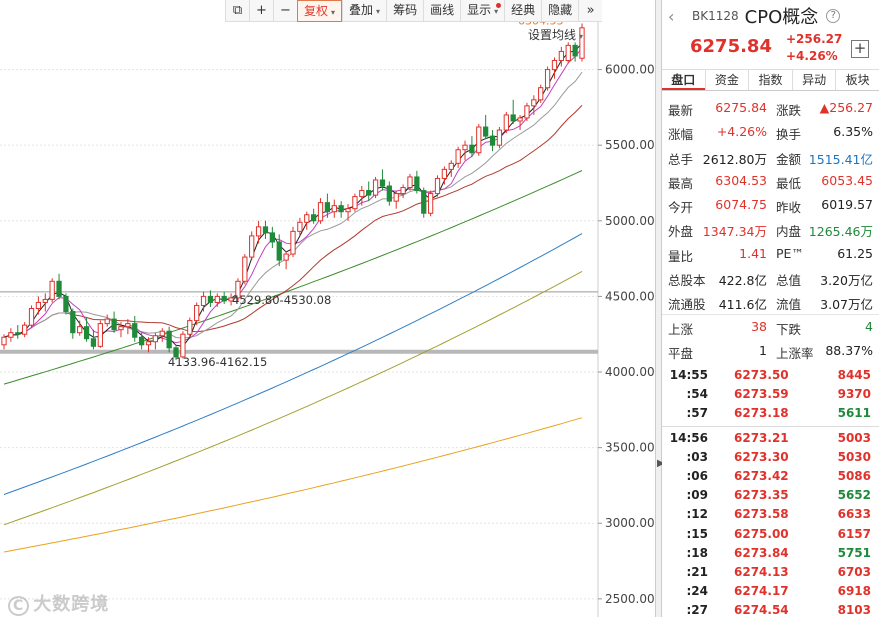  I want to click on chips-button: 筹码, so click(404, 11).